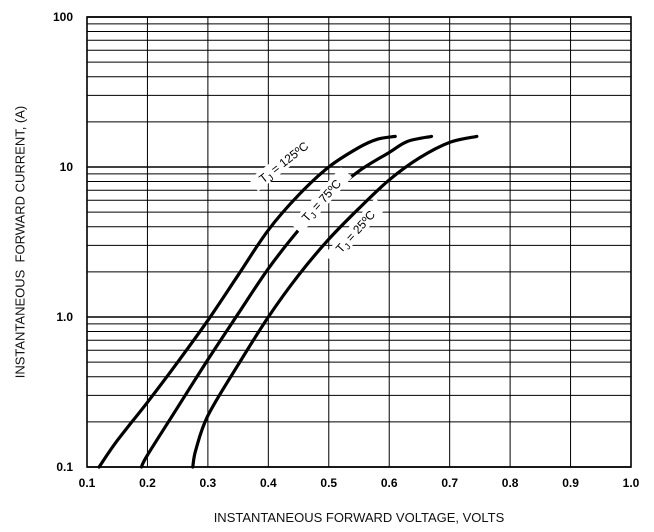 This screenshot has width=654, height=532. I want to click on x-tick-label: 0.9, so click(570, 483).